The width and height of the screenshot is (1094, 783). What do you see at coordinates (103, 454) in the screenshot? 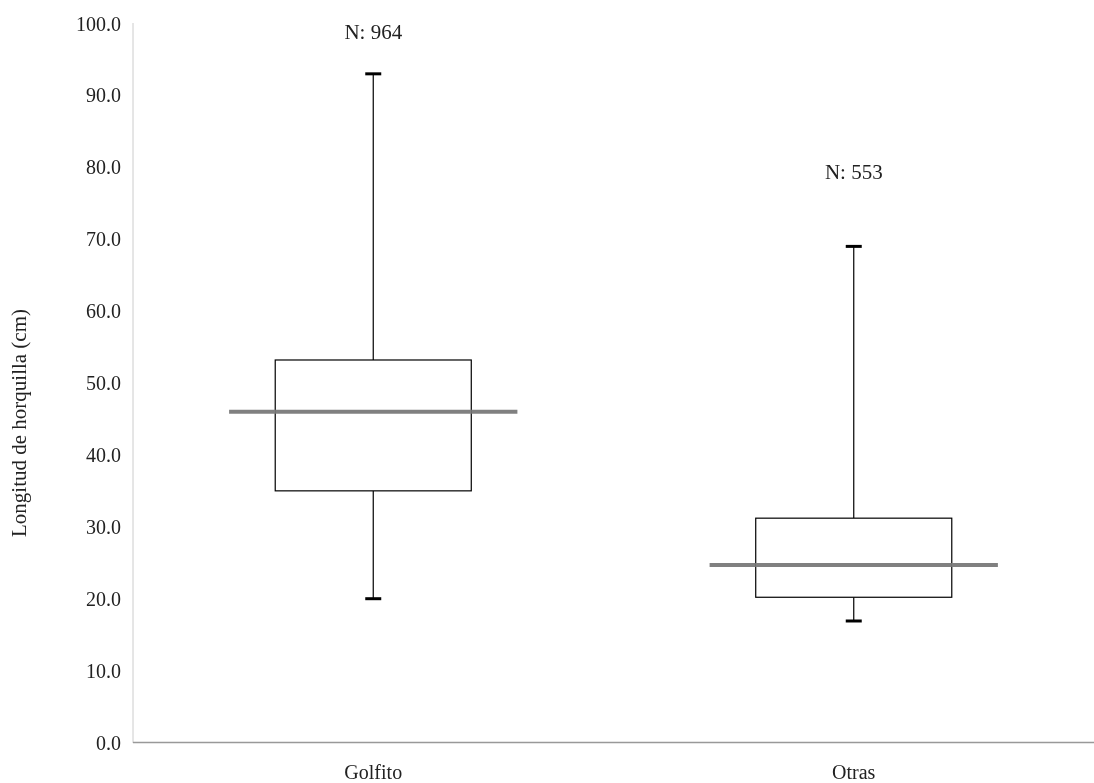
I see `y-tick-label: 40.0` at bounding box center [103, 454].